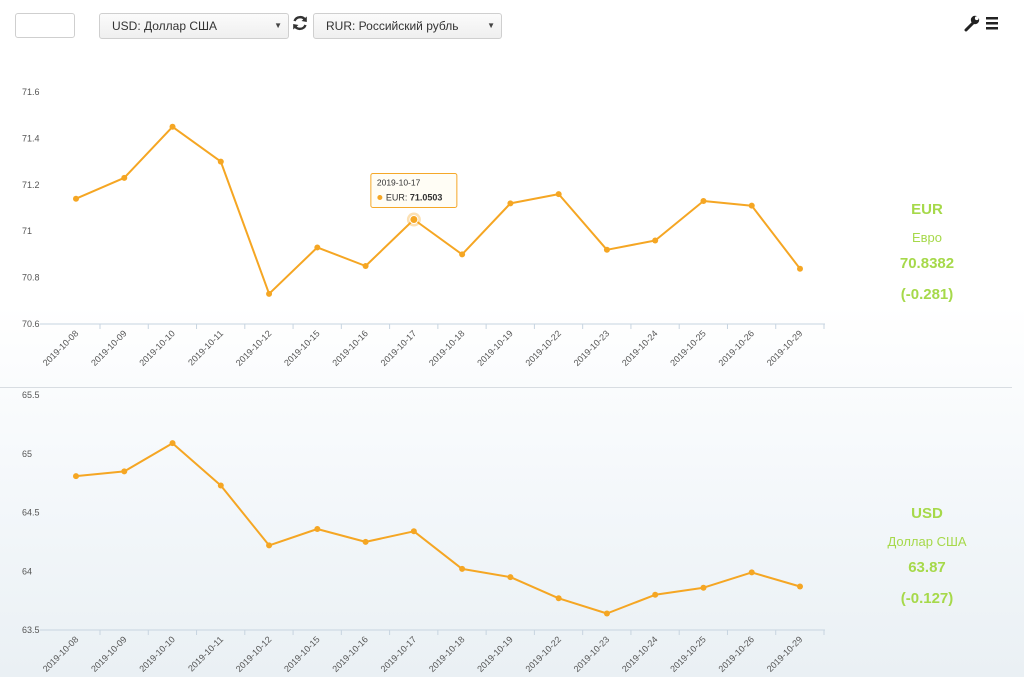 The height and width of the screenshot is (677, 1024). I want to click on usd-x-tick-label: 2019-10-19, so click(495, 654).